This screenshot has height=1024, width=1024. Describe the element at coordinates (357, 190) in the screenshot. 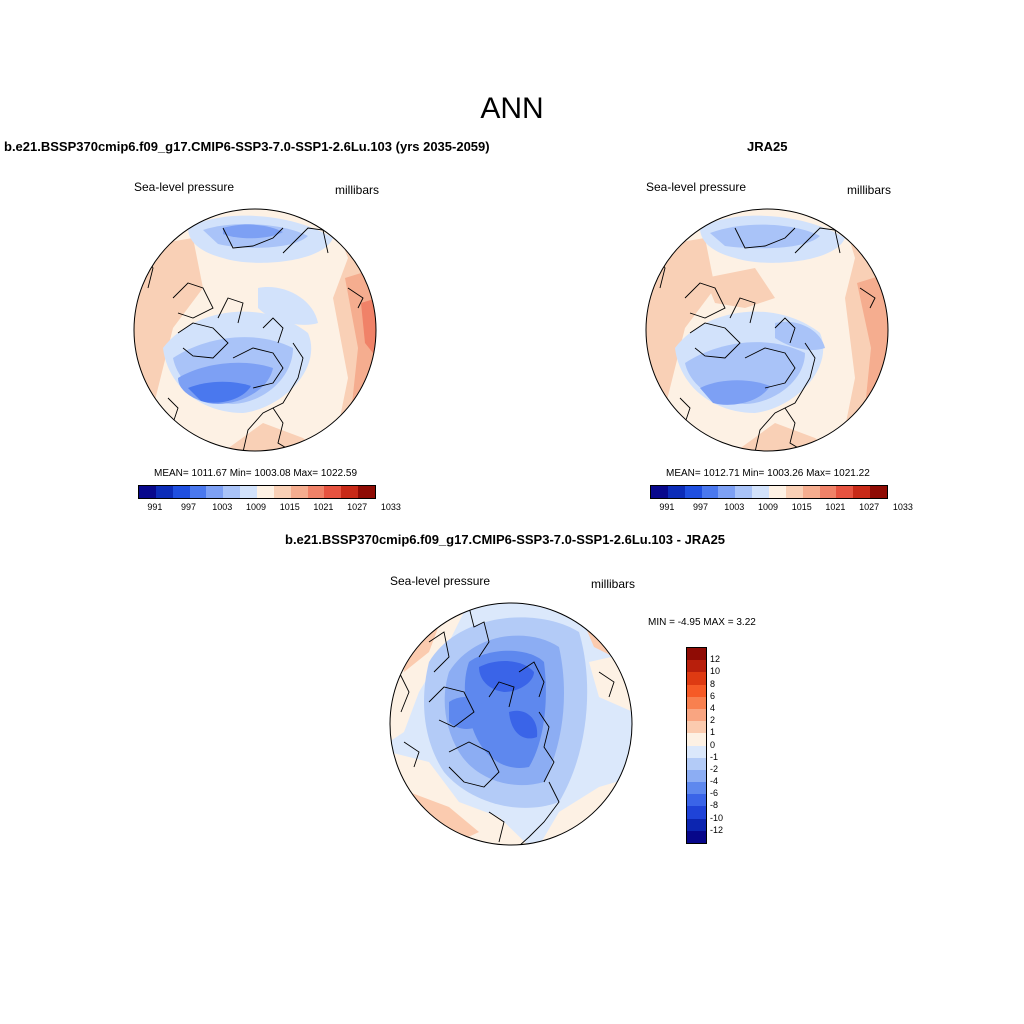

I see `model-units-label: millibars` at that location.